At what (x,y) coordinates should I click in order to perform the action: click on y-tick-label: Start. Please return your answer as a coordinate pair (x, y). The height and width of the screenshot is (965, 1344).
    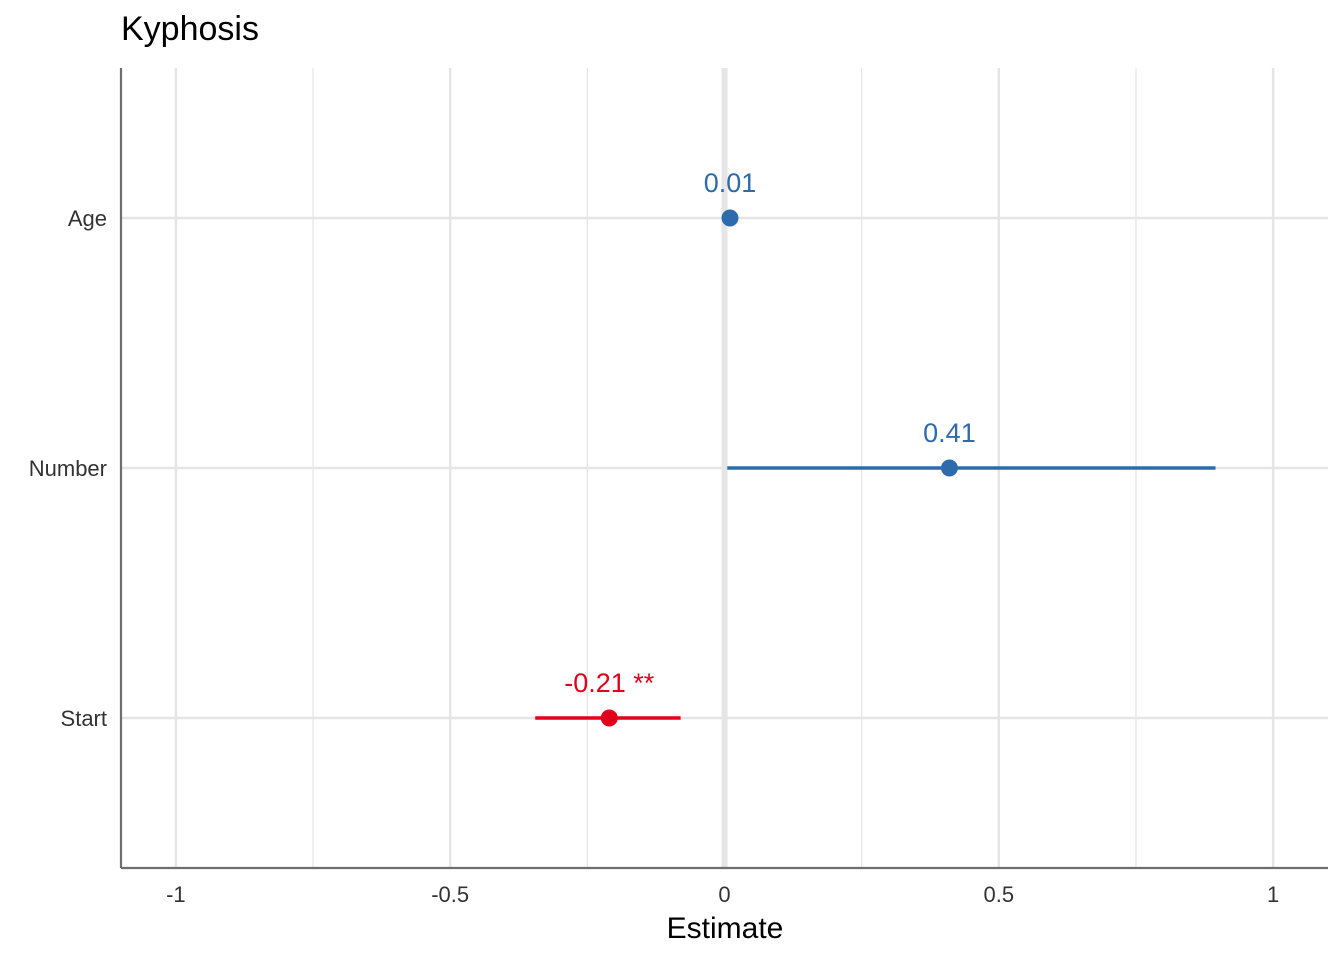
    Looking at the image, I should click on (84, 718).